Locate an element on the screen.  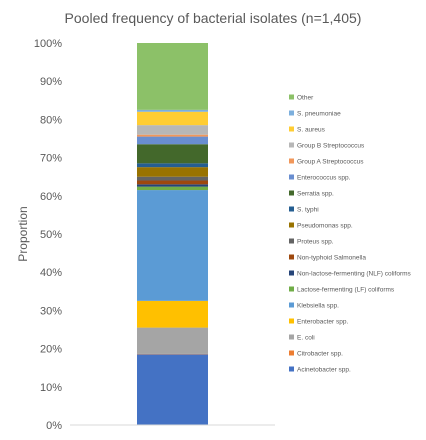
legend-label: Group B Streptococcus is located at coordinates (331, 145).